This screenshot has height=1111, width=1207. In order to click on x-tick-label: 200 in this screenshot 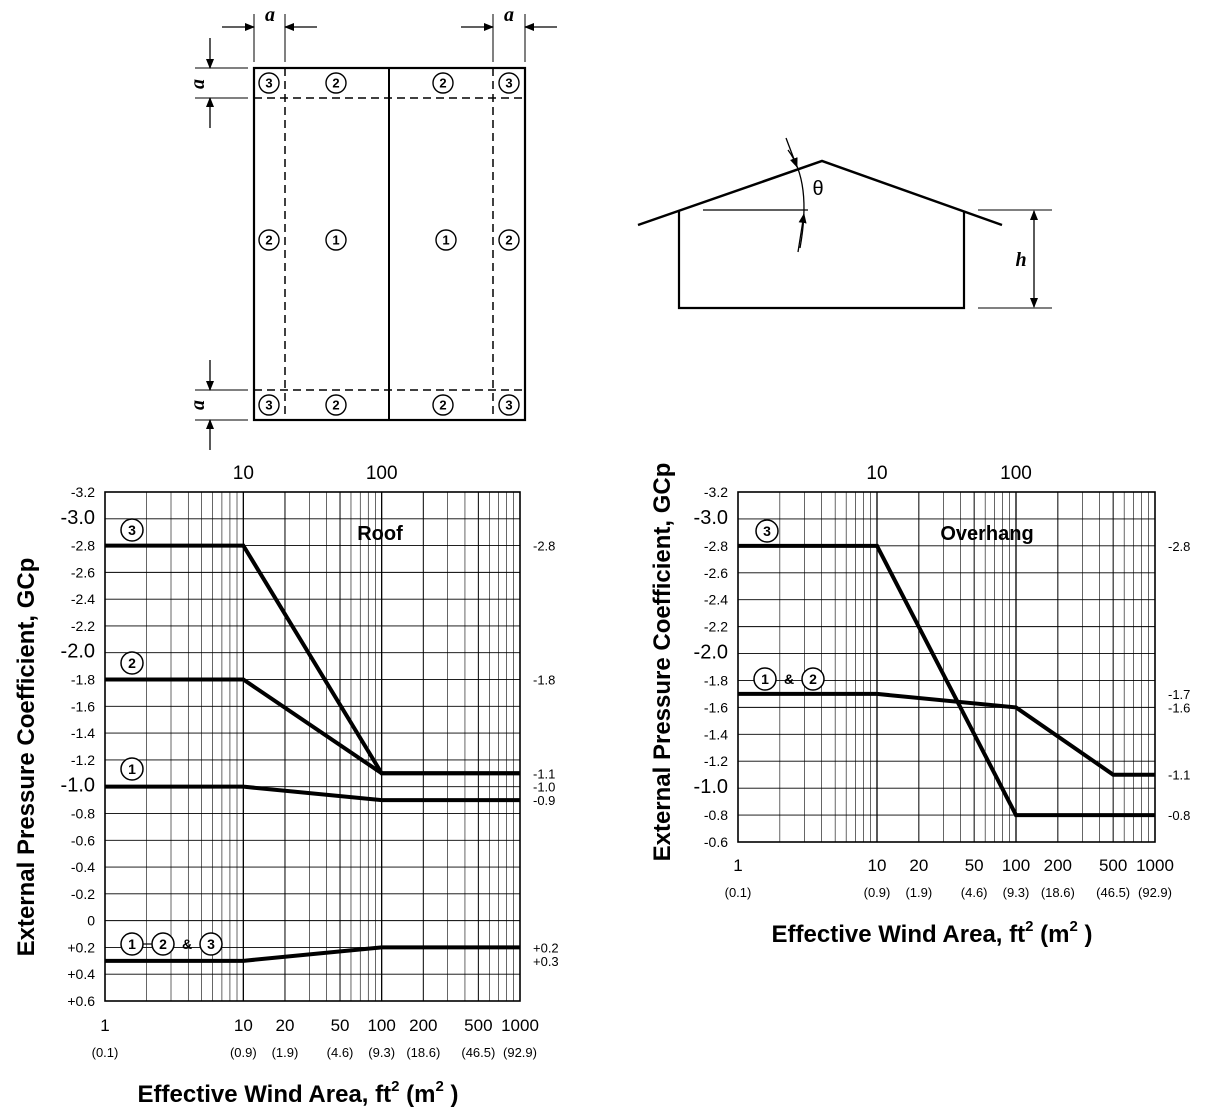, I will do `click(423, 1025)`.